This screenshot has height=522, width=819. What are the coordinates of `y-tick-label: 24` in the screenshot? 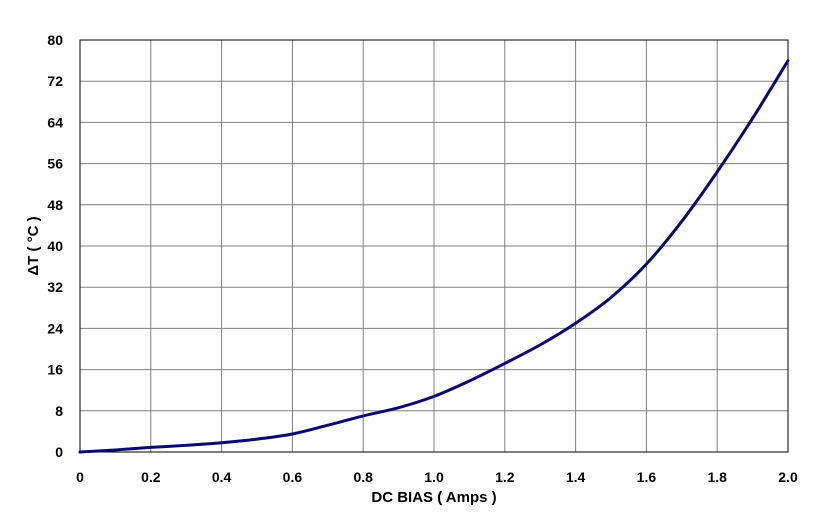 It's located at (55, 328).